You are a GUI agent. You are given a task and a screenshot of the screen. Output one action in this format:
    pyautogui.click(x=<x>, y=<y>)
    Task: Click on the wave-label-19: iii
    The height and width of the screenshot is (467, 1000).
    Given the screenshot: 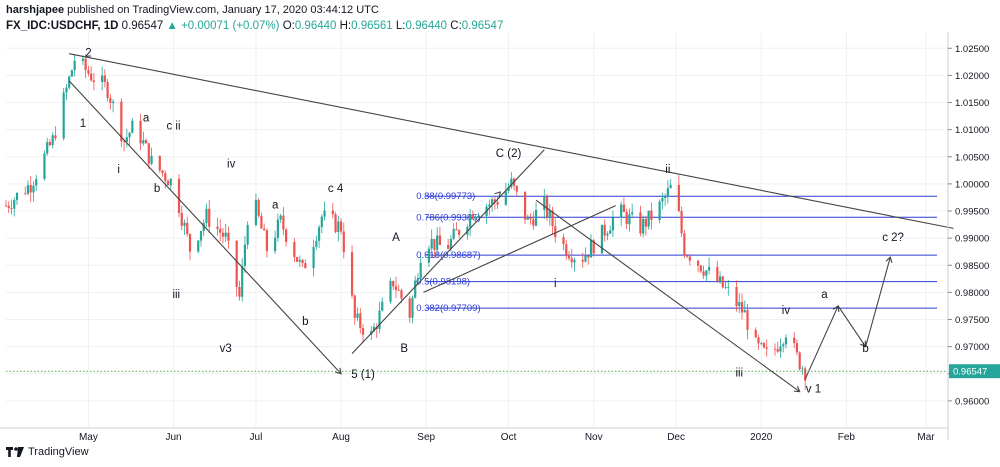 What is the action you would take?
    pyautogui.click(x=739, y=373)
    